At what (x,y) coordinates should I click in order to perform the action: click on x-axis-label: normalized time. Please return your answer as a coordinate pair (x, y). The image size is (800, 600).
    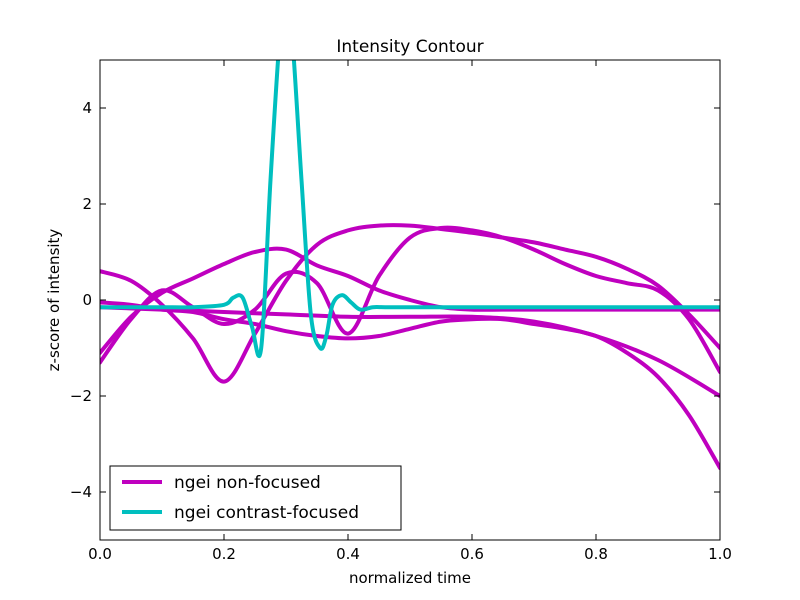
    Looking at the image, I should click on (410, 578).